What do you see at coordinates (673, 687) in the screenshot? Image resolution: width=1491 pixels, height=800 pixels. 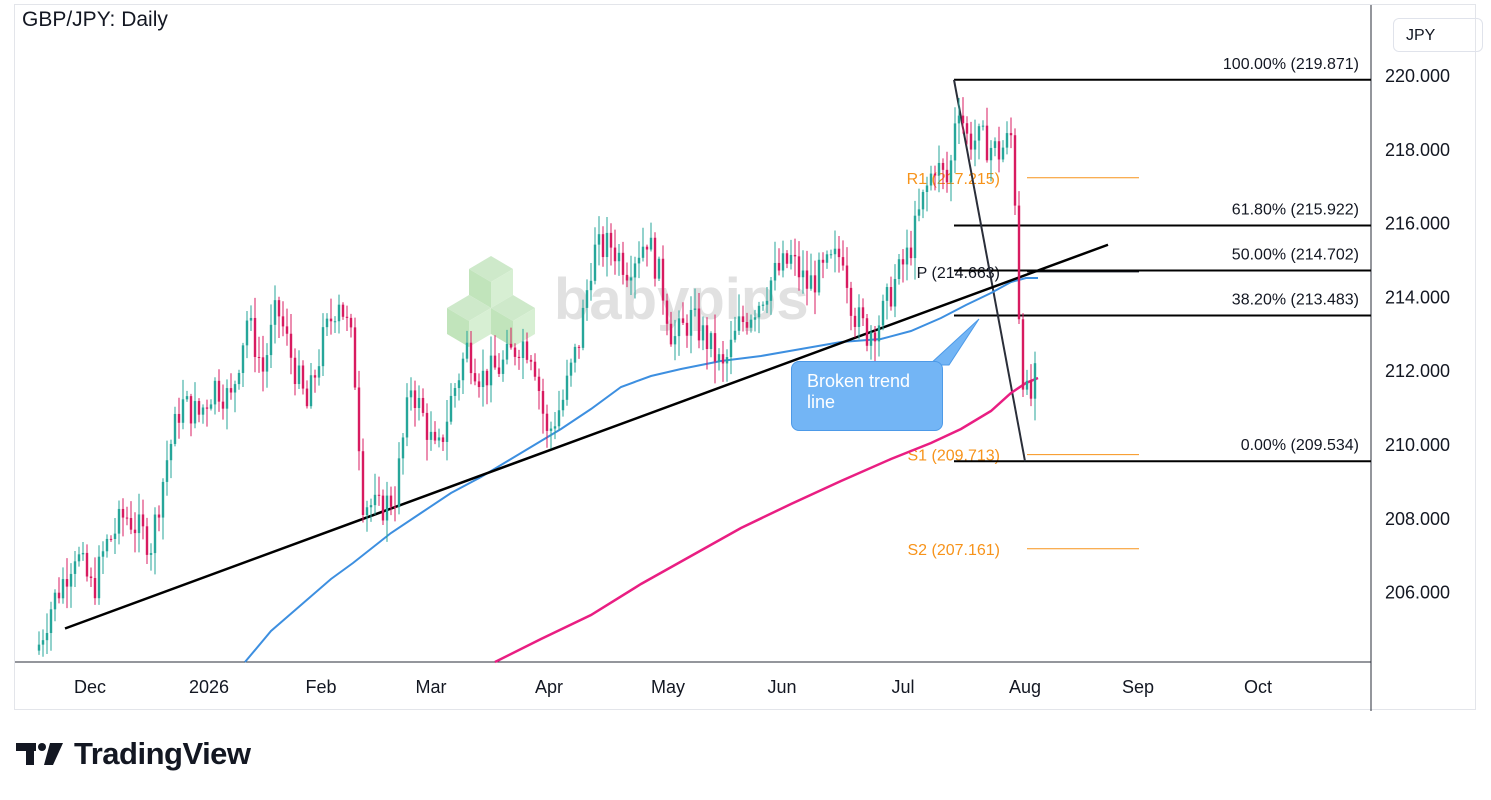 I see `time-axis: Dec 2026 Feb Mar Apr May Jun Jul Aug Sep Oct` at bounding box center [673, 687].